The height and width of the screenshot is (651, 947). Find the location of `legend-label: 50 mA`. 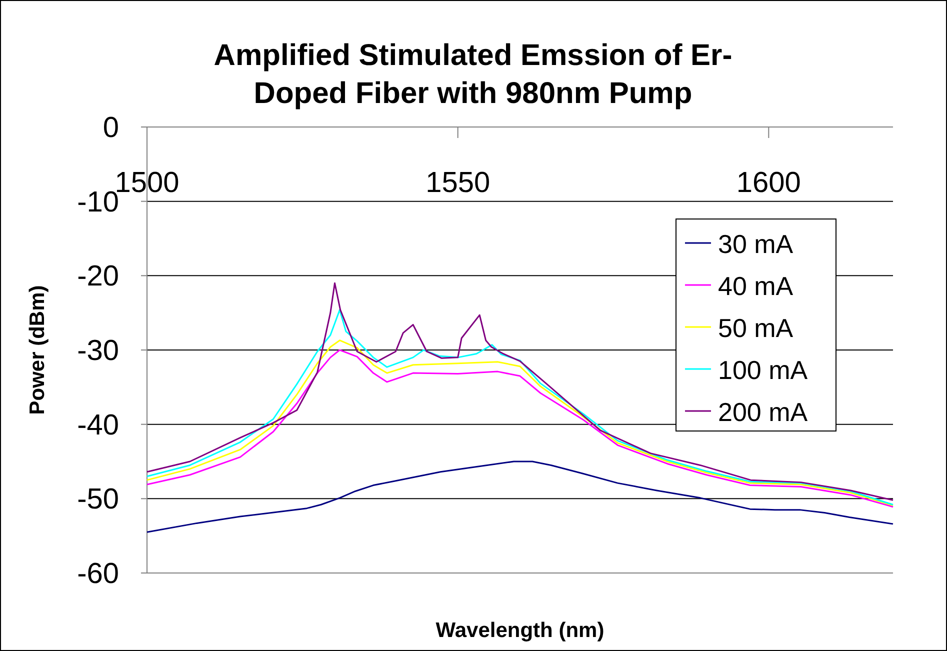

legend-label: 50 mA is located at coordinates (756, 328).